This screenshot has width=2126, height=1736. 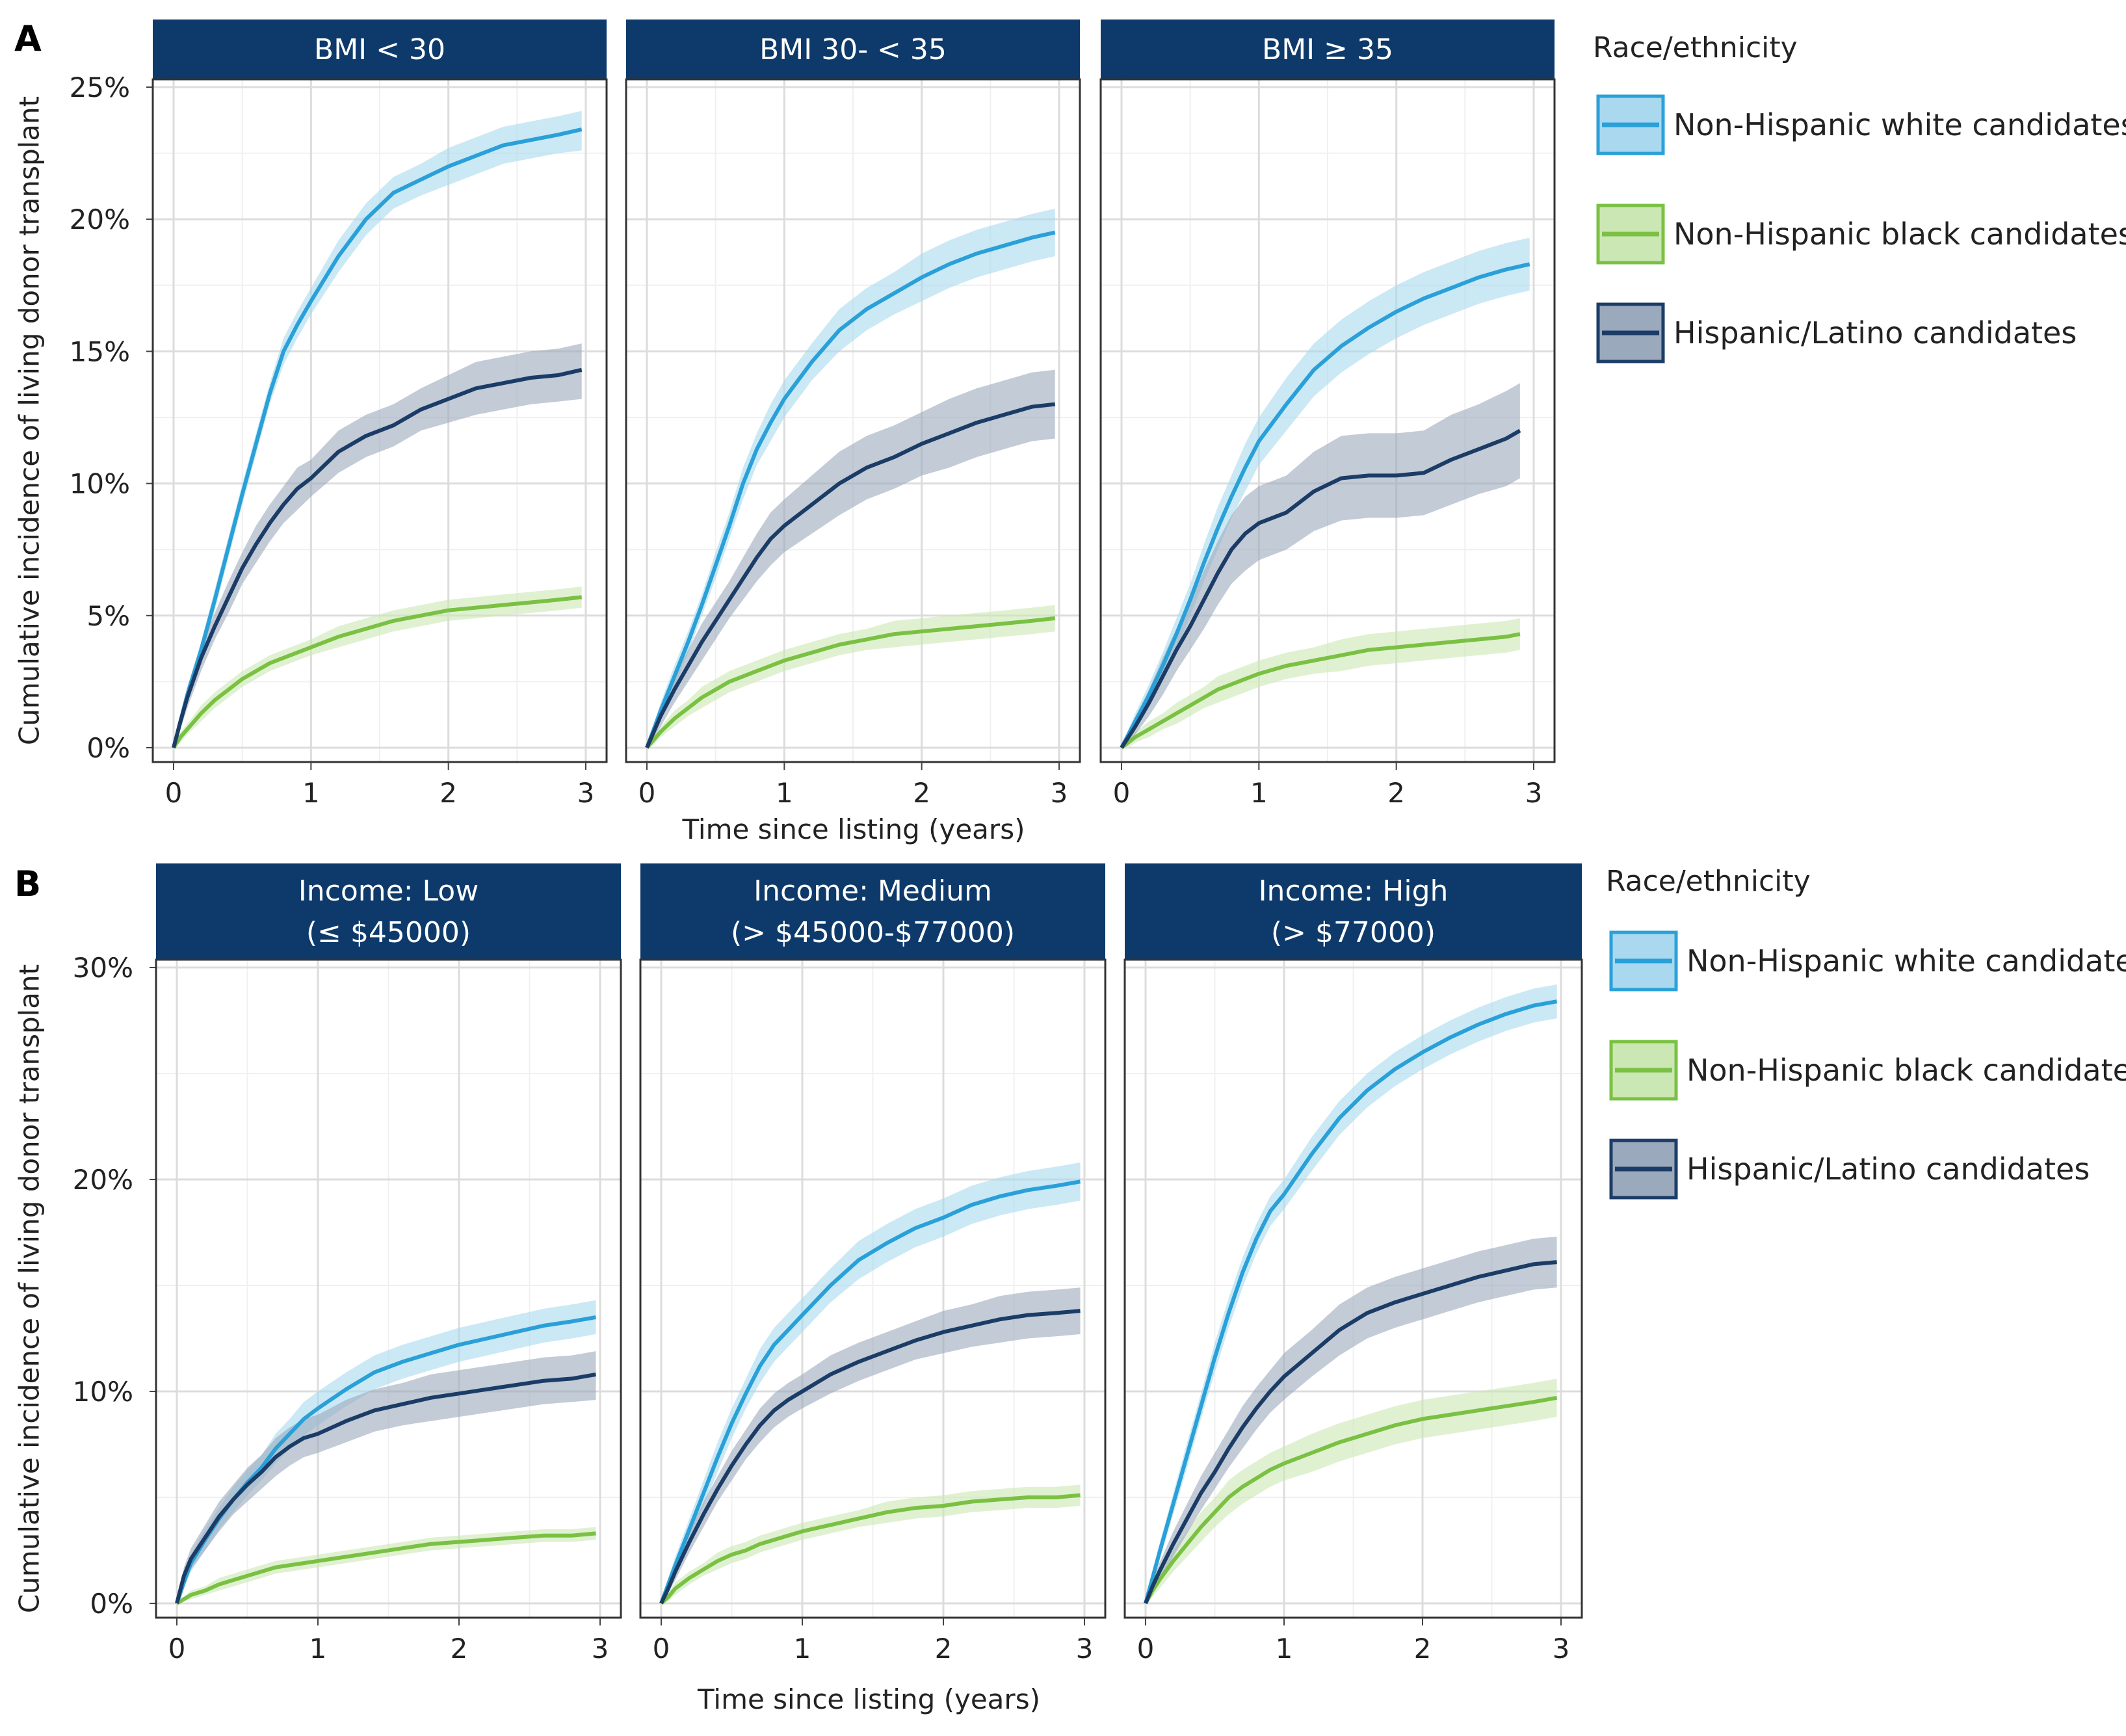 What do you see at coordinates (873, 892) in the screenshot?
I see `facet-strip-label: Income: Medium` at bounding box center [873, 892].